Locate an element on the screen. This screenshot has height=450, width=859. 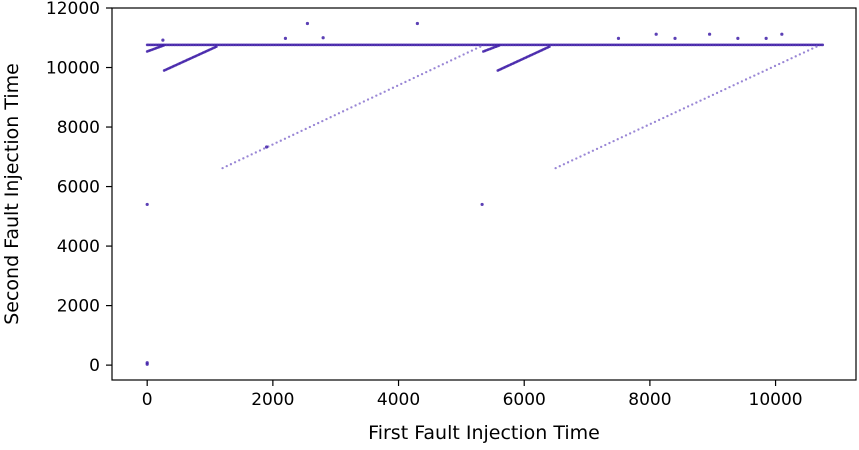
x-axis-label: First Fault Injection Time is located at coordinates (484, 433).